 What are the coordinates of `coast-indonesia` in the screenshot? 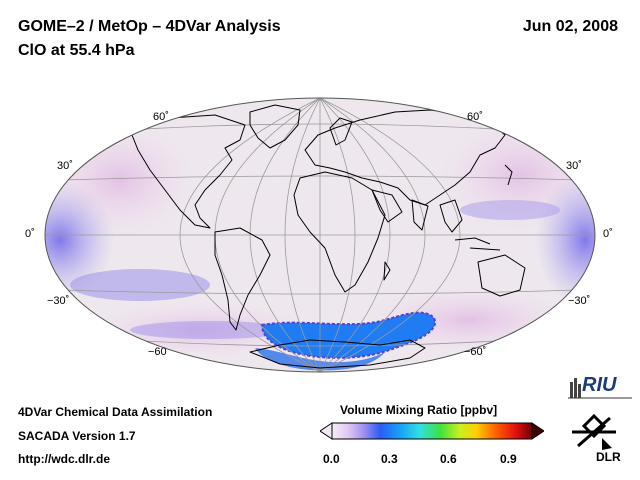 It's located at (477, 244).